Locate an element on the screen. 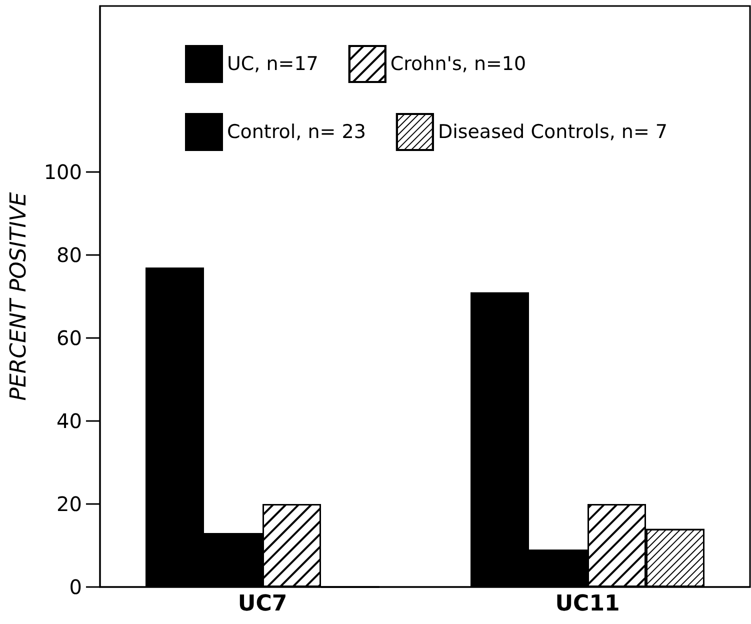 This screenshot has width=751, height=624. y-tick-label: 20 is located at coordinates (69, 504).